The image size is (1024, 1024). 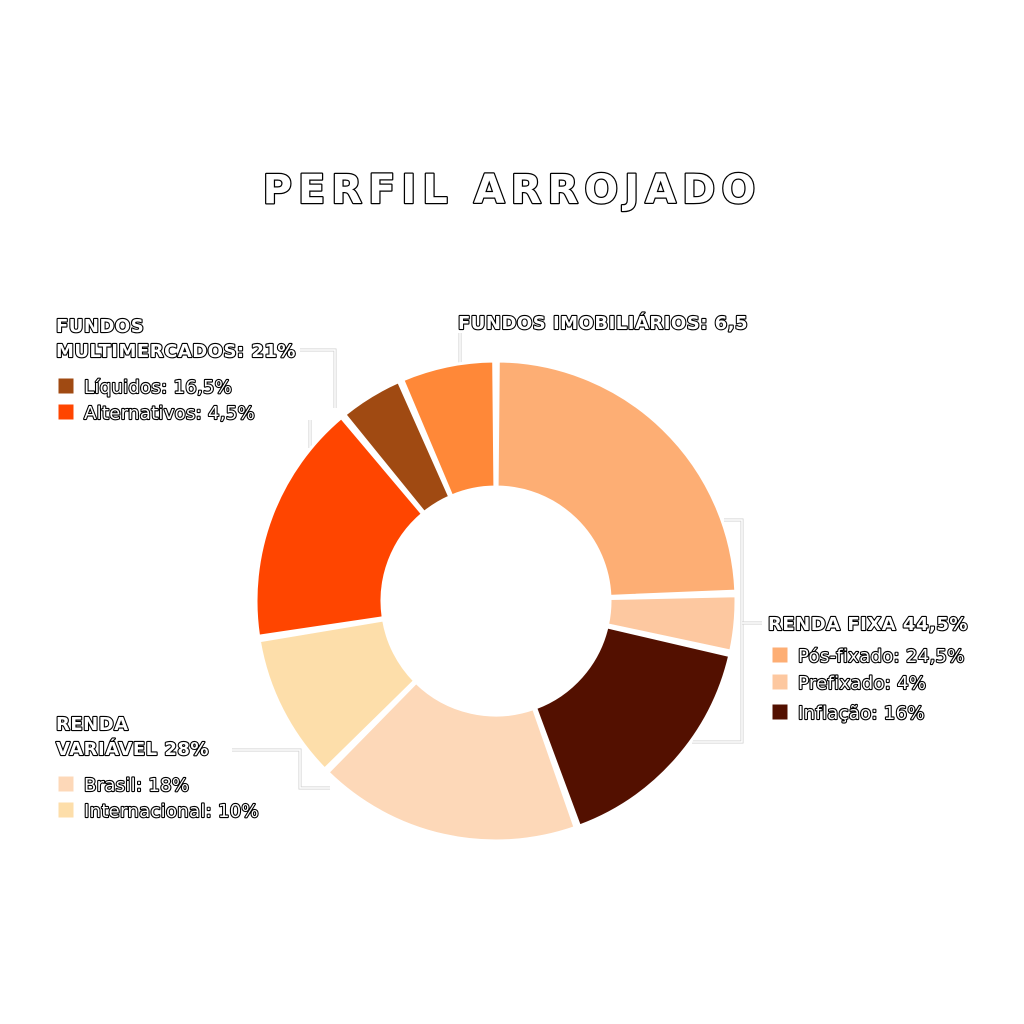 What do you see at coordinates (512, 190) in the screenshot?
I see `chart-title: PERFIL ARROJADO` at bounding box center [512, 190].